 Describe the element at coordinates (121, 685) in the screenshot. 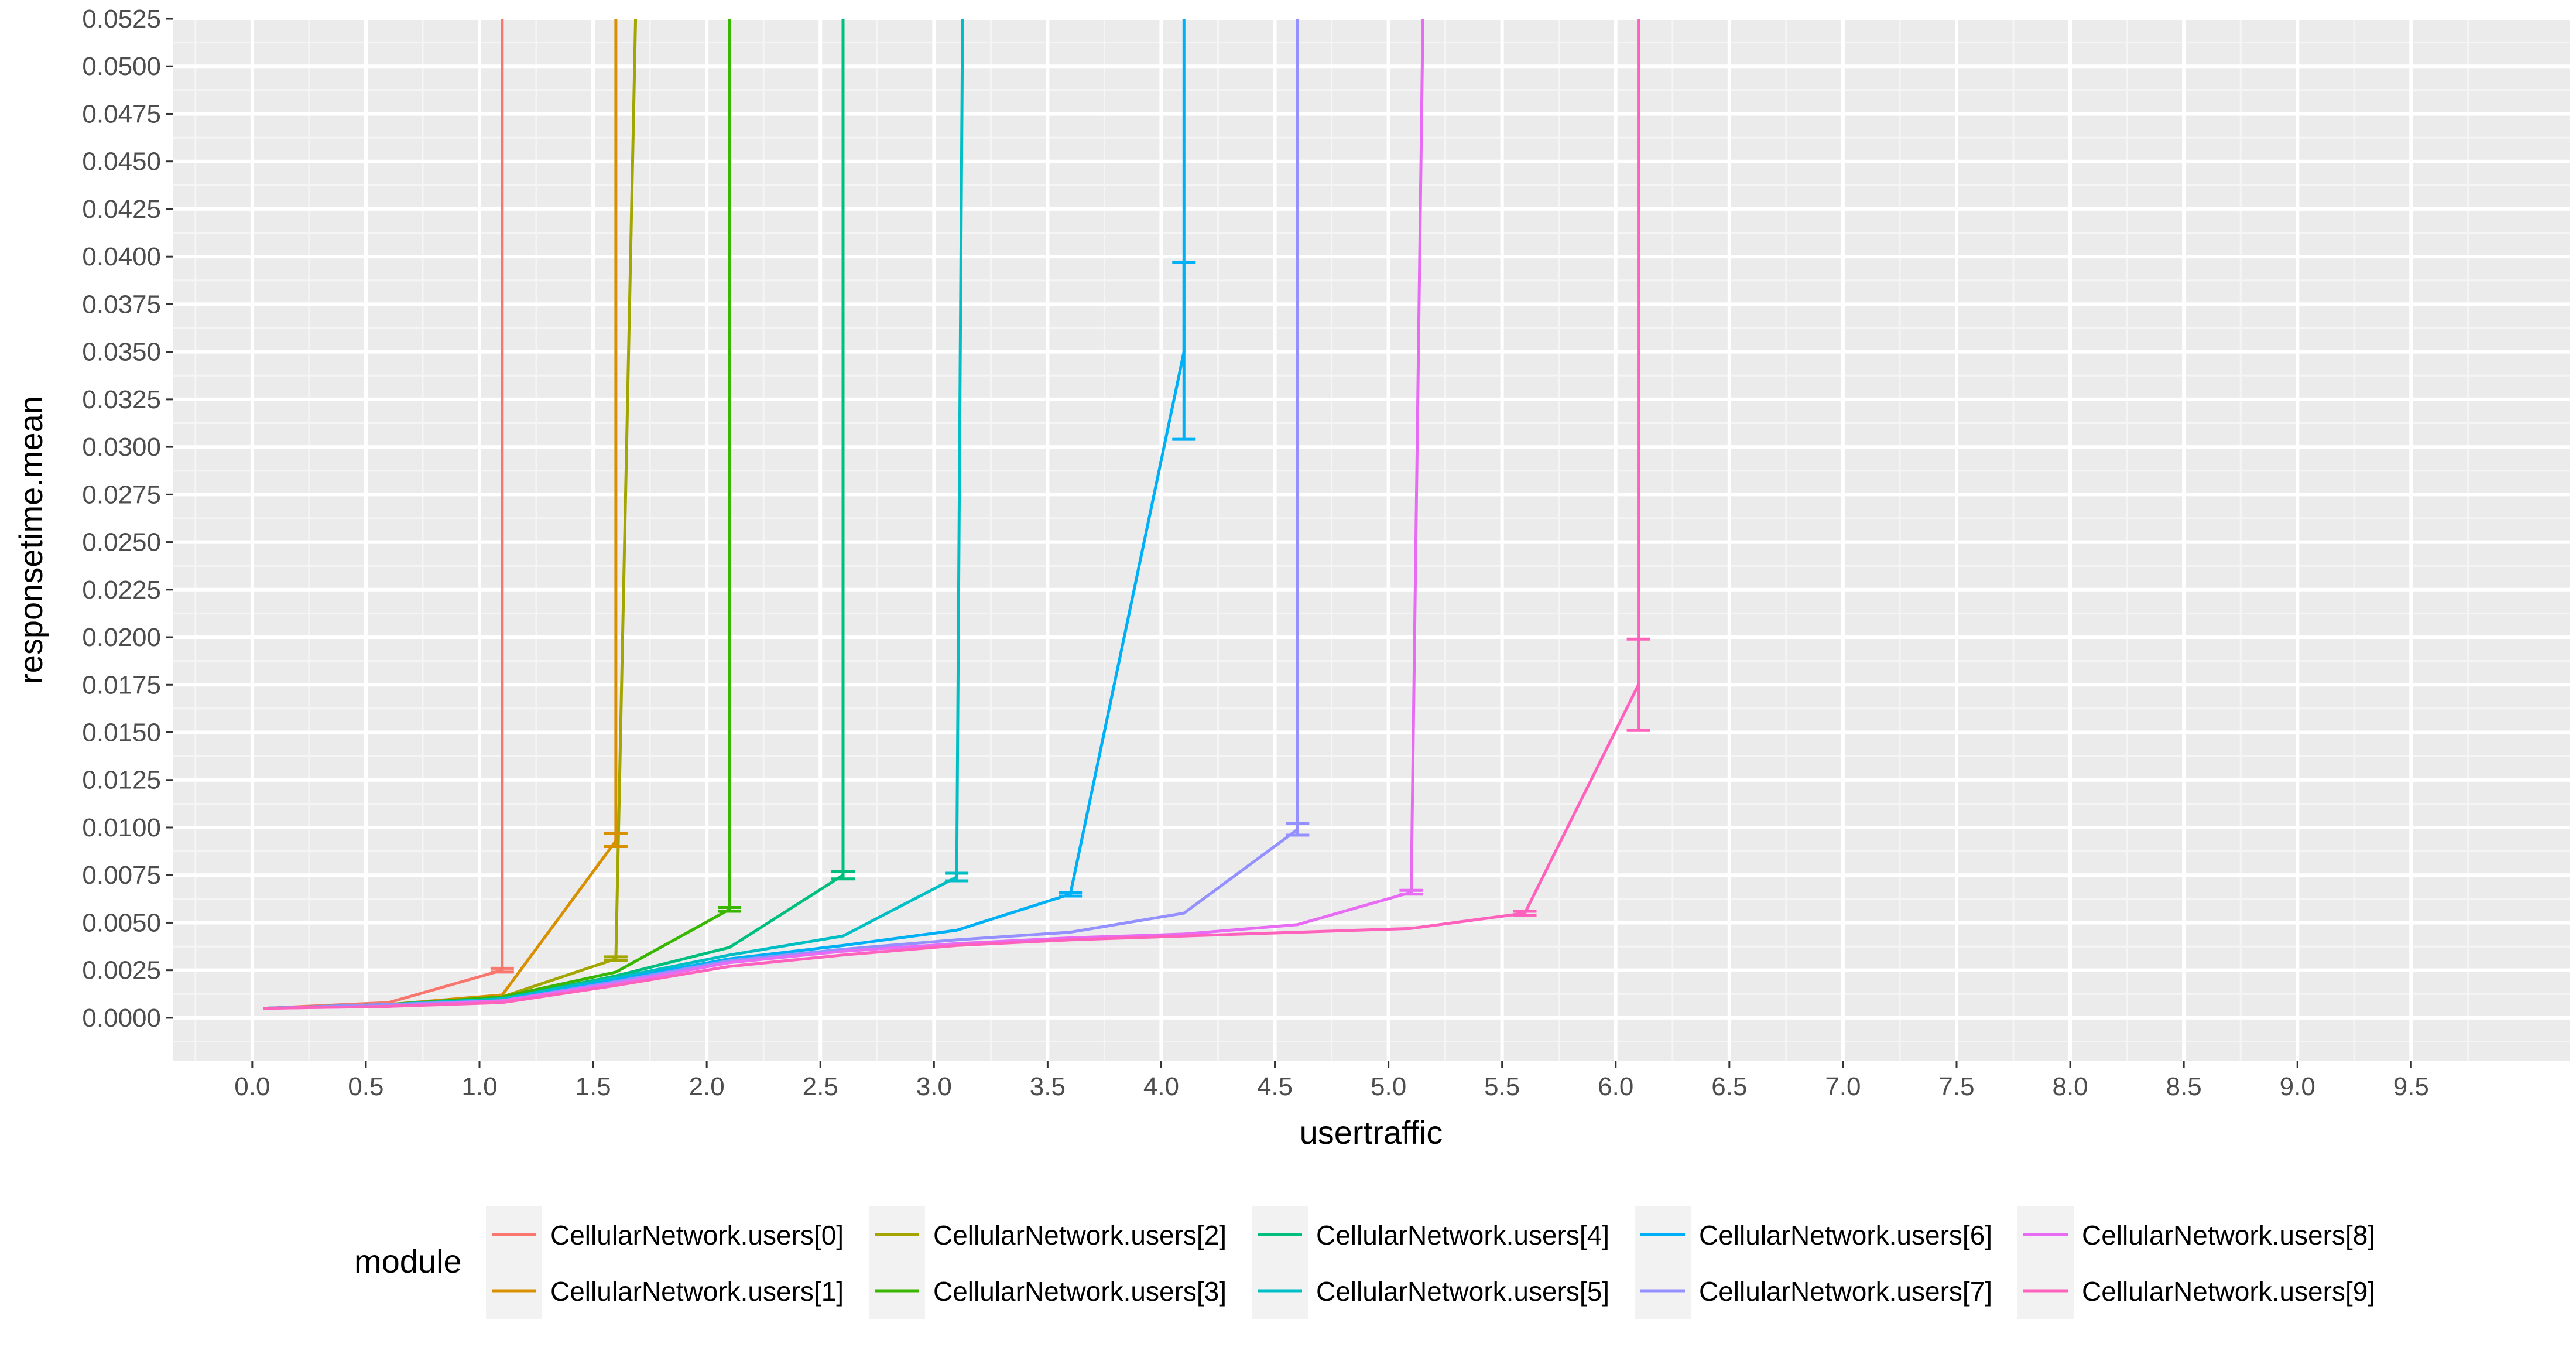

I see `y-tick-label: 0.0175` at that location.